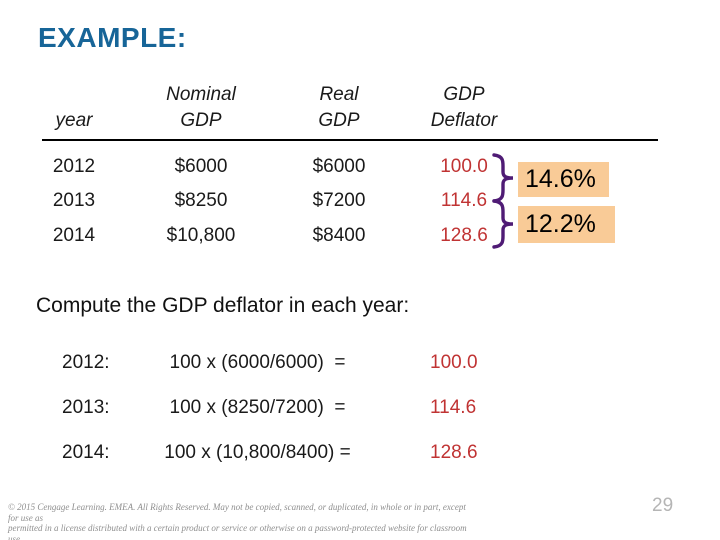  Describe the element at coordinates (292, 167) in the screenshot. I see `table-row: 2012 $6000 $6000 100.0` at that location.